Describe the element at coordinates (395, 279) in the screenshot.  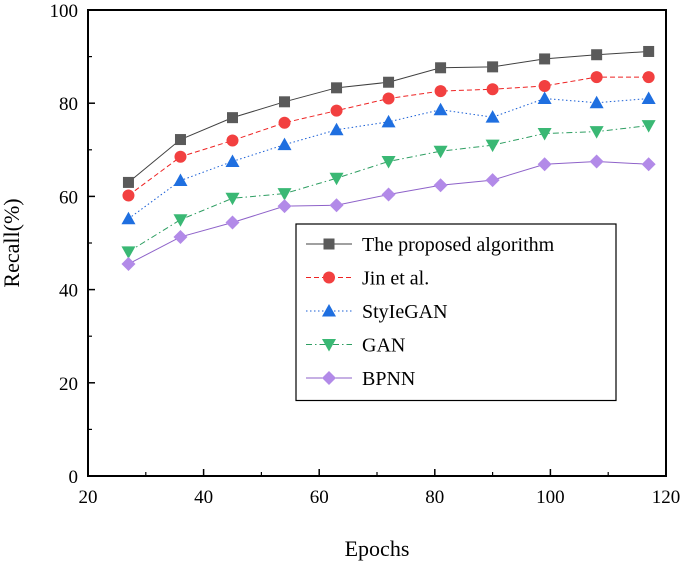
I see `legend-label: Jin et al.` at that location.